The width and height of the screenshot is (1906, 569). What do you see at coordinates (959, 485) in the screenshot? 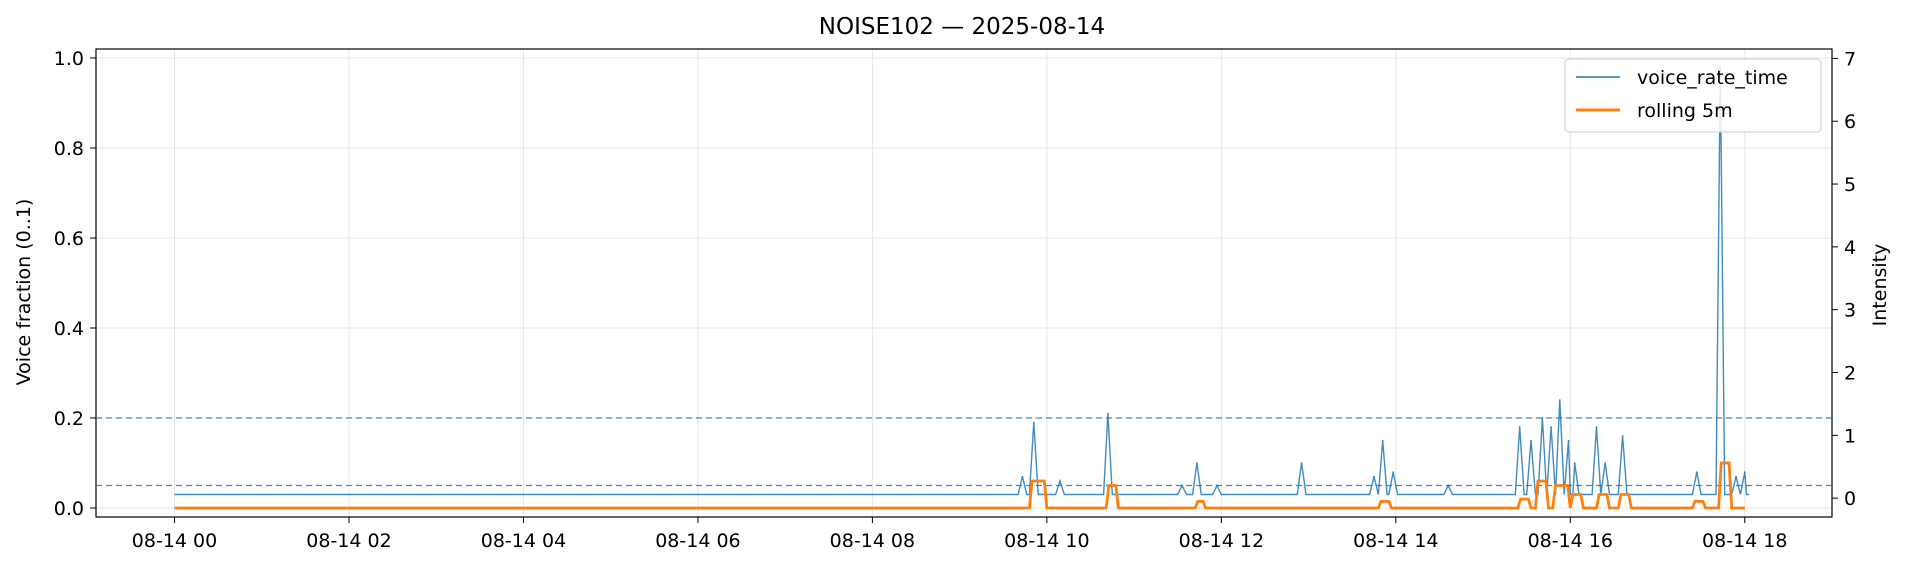
I see `series-line-rolling-5m` at bounding box center [959, 485].